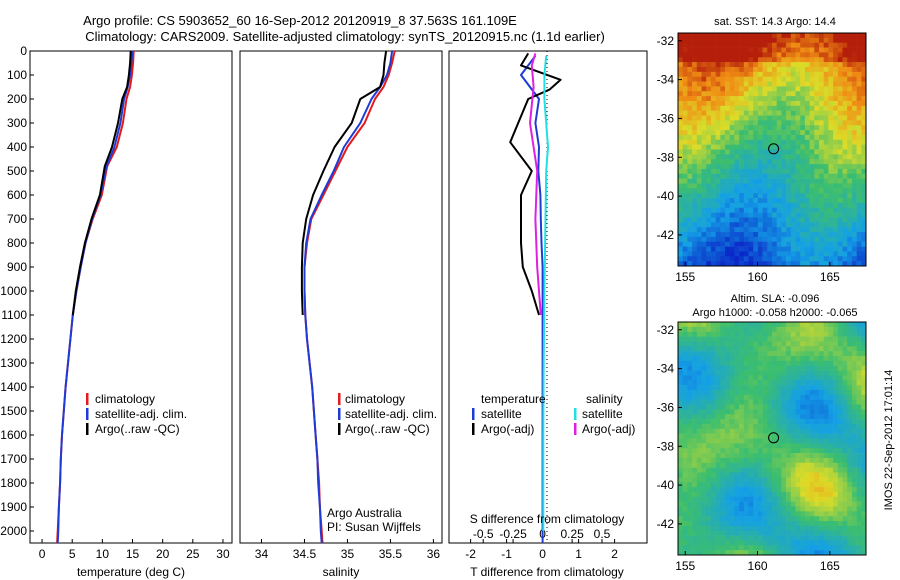 The height and width of the screenshot is (580, 900). What do you see at coordinates (13, 435) in the screenshot?
I see `depth-tick-label: 1600` at bounding box center [13, 435].